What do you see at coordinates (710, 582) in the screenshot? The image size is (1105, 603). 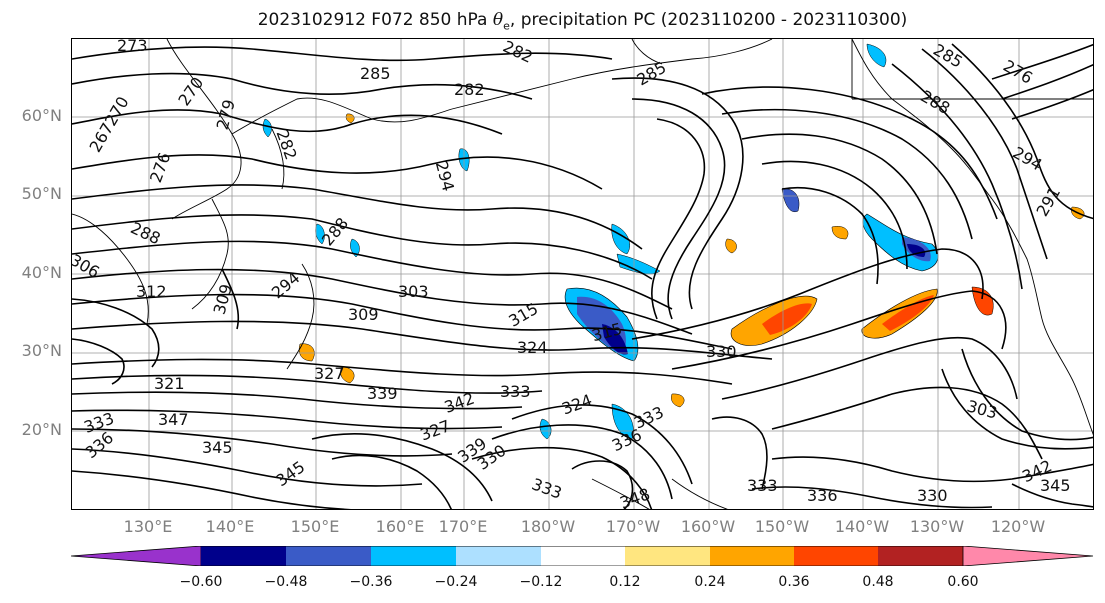 I see `colorbar-tick: 0.24` at bounding box center [710, 582].